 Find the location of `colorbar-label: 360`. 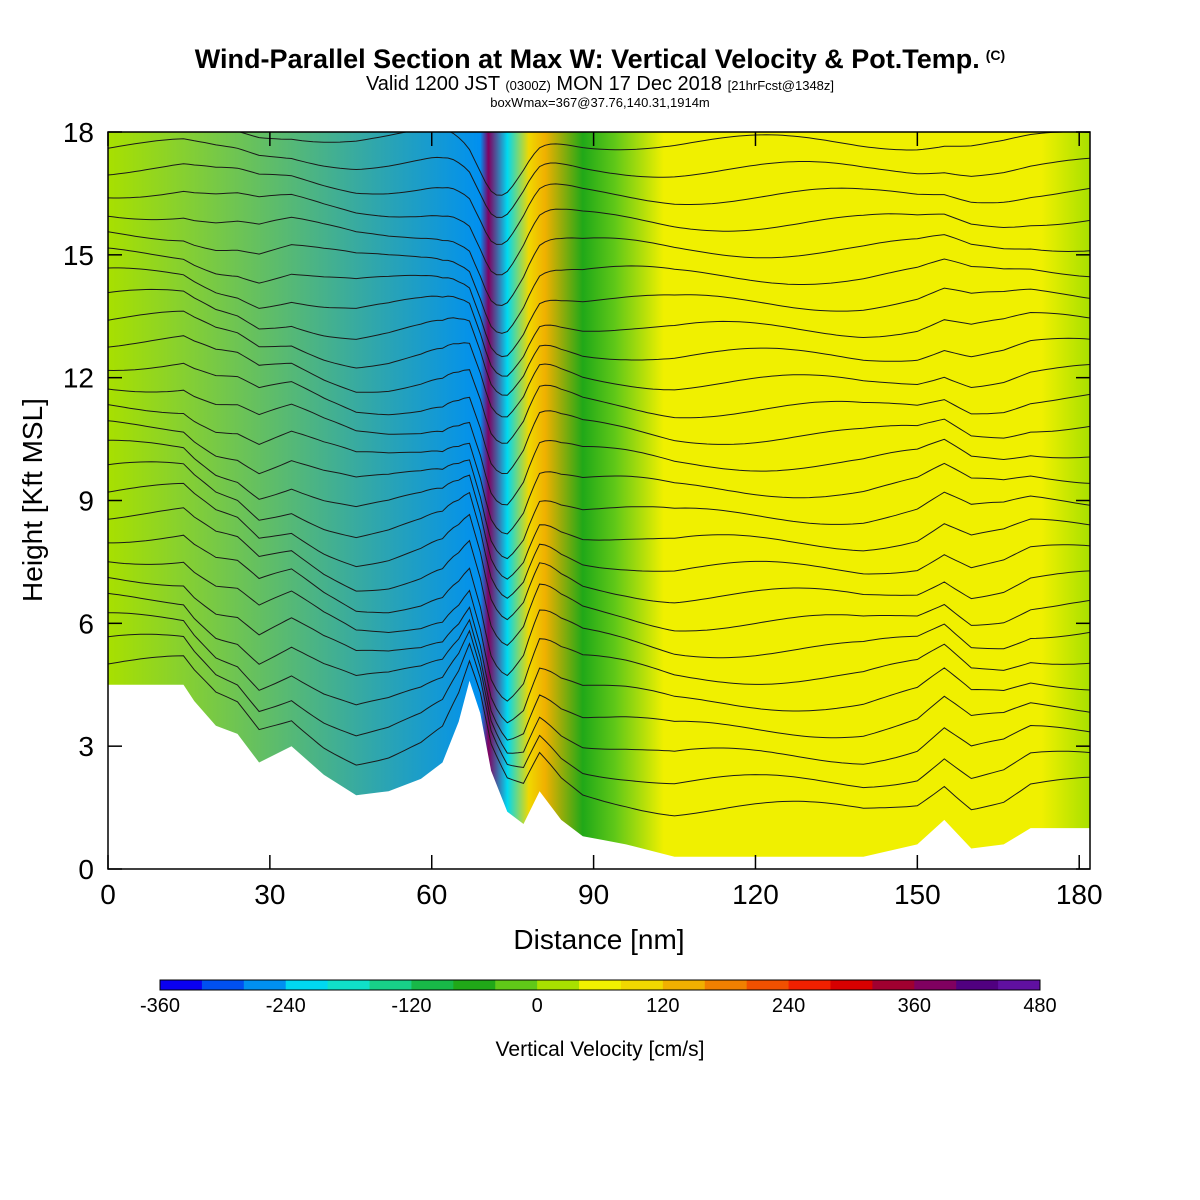

colorbar-label: 360 is located at coordinates (914, 1006).